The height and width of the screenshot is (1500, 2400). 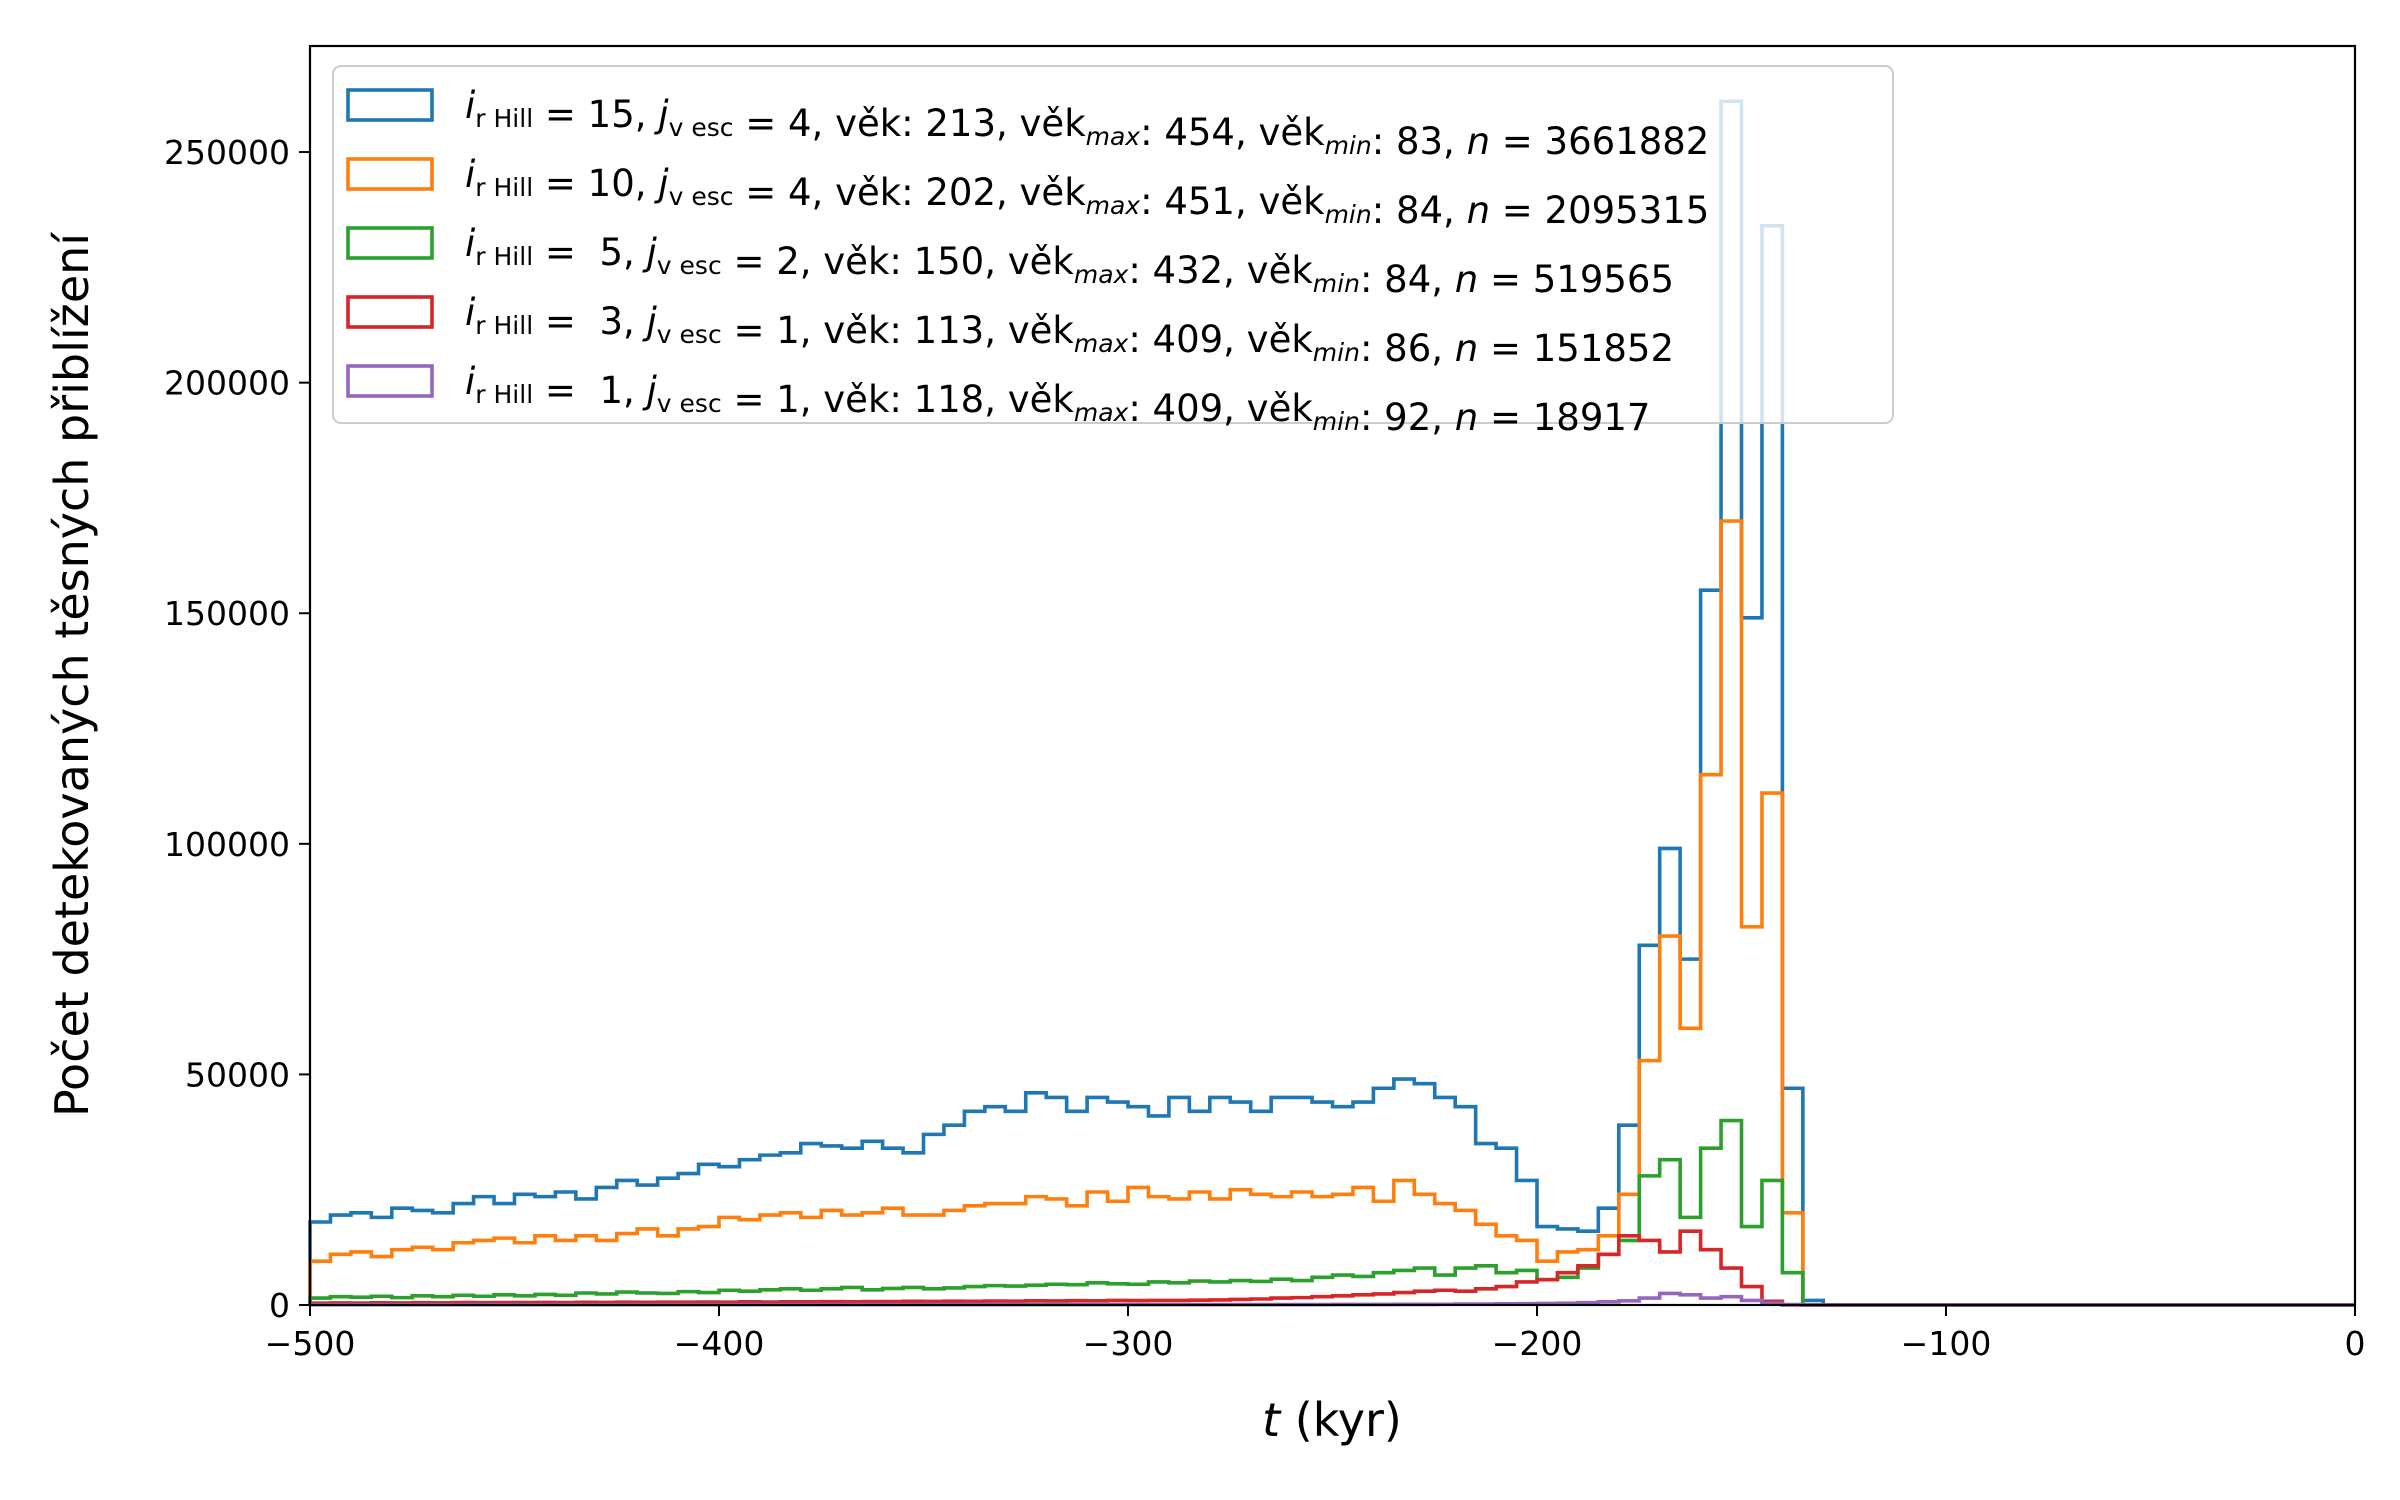 I want to click on x-tick-label: −300, so click(x=1128, y=1343).